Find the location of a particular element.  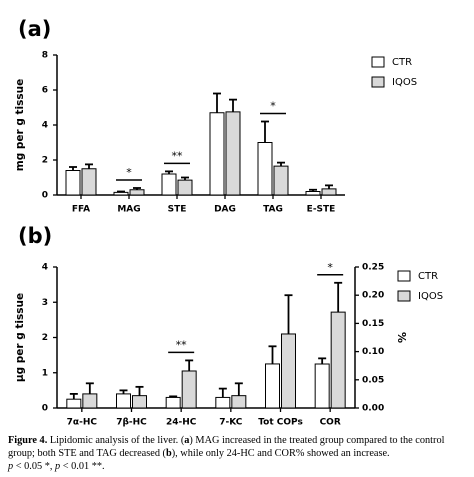

y-tick-label: 1 is located at coordinates (45, 373).